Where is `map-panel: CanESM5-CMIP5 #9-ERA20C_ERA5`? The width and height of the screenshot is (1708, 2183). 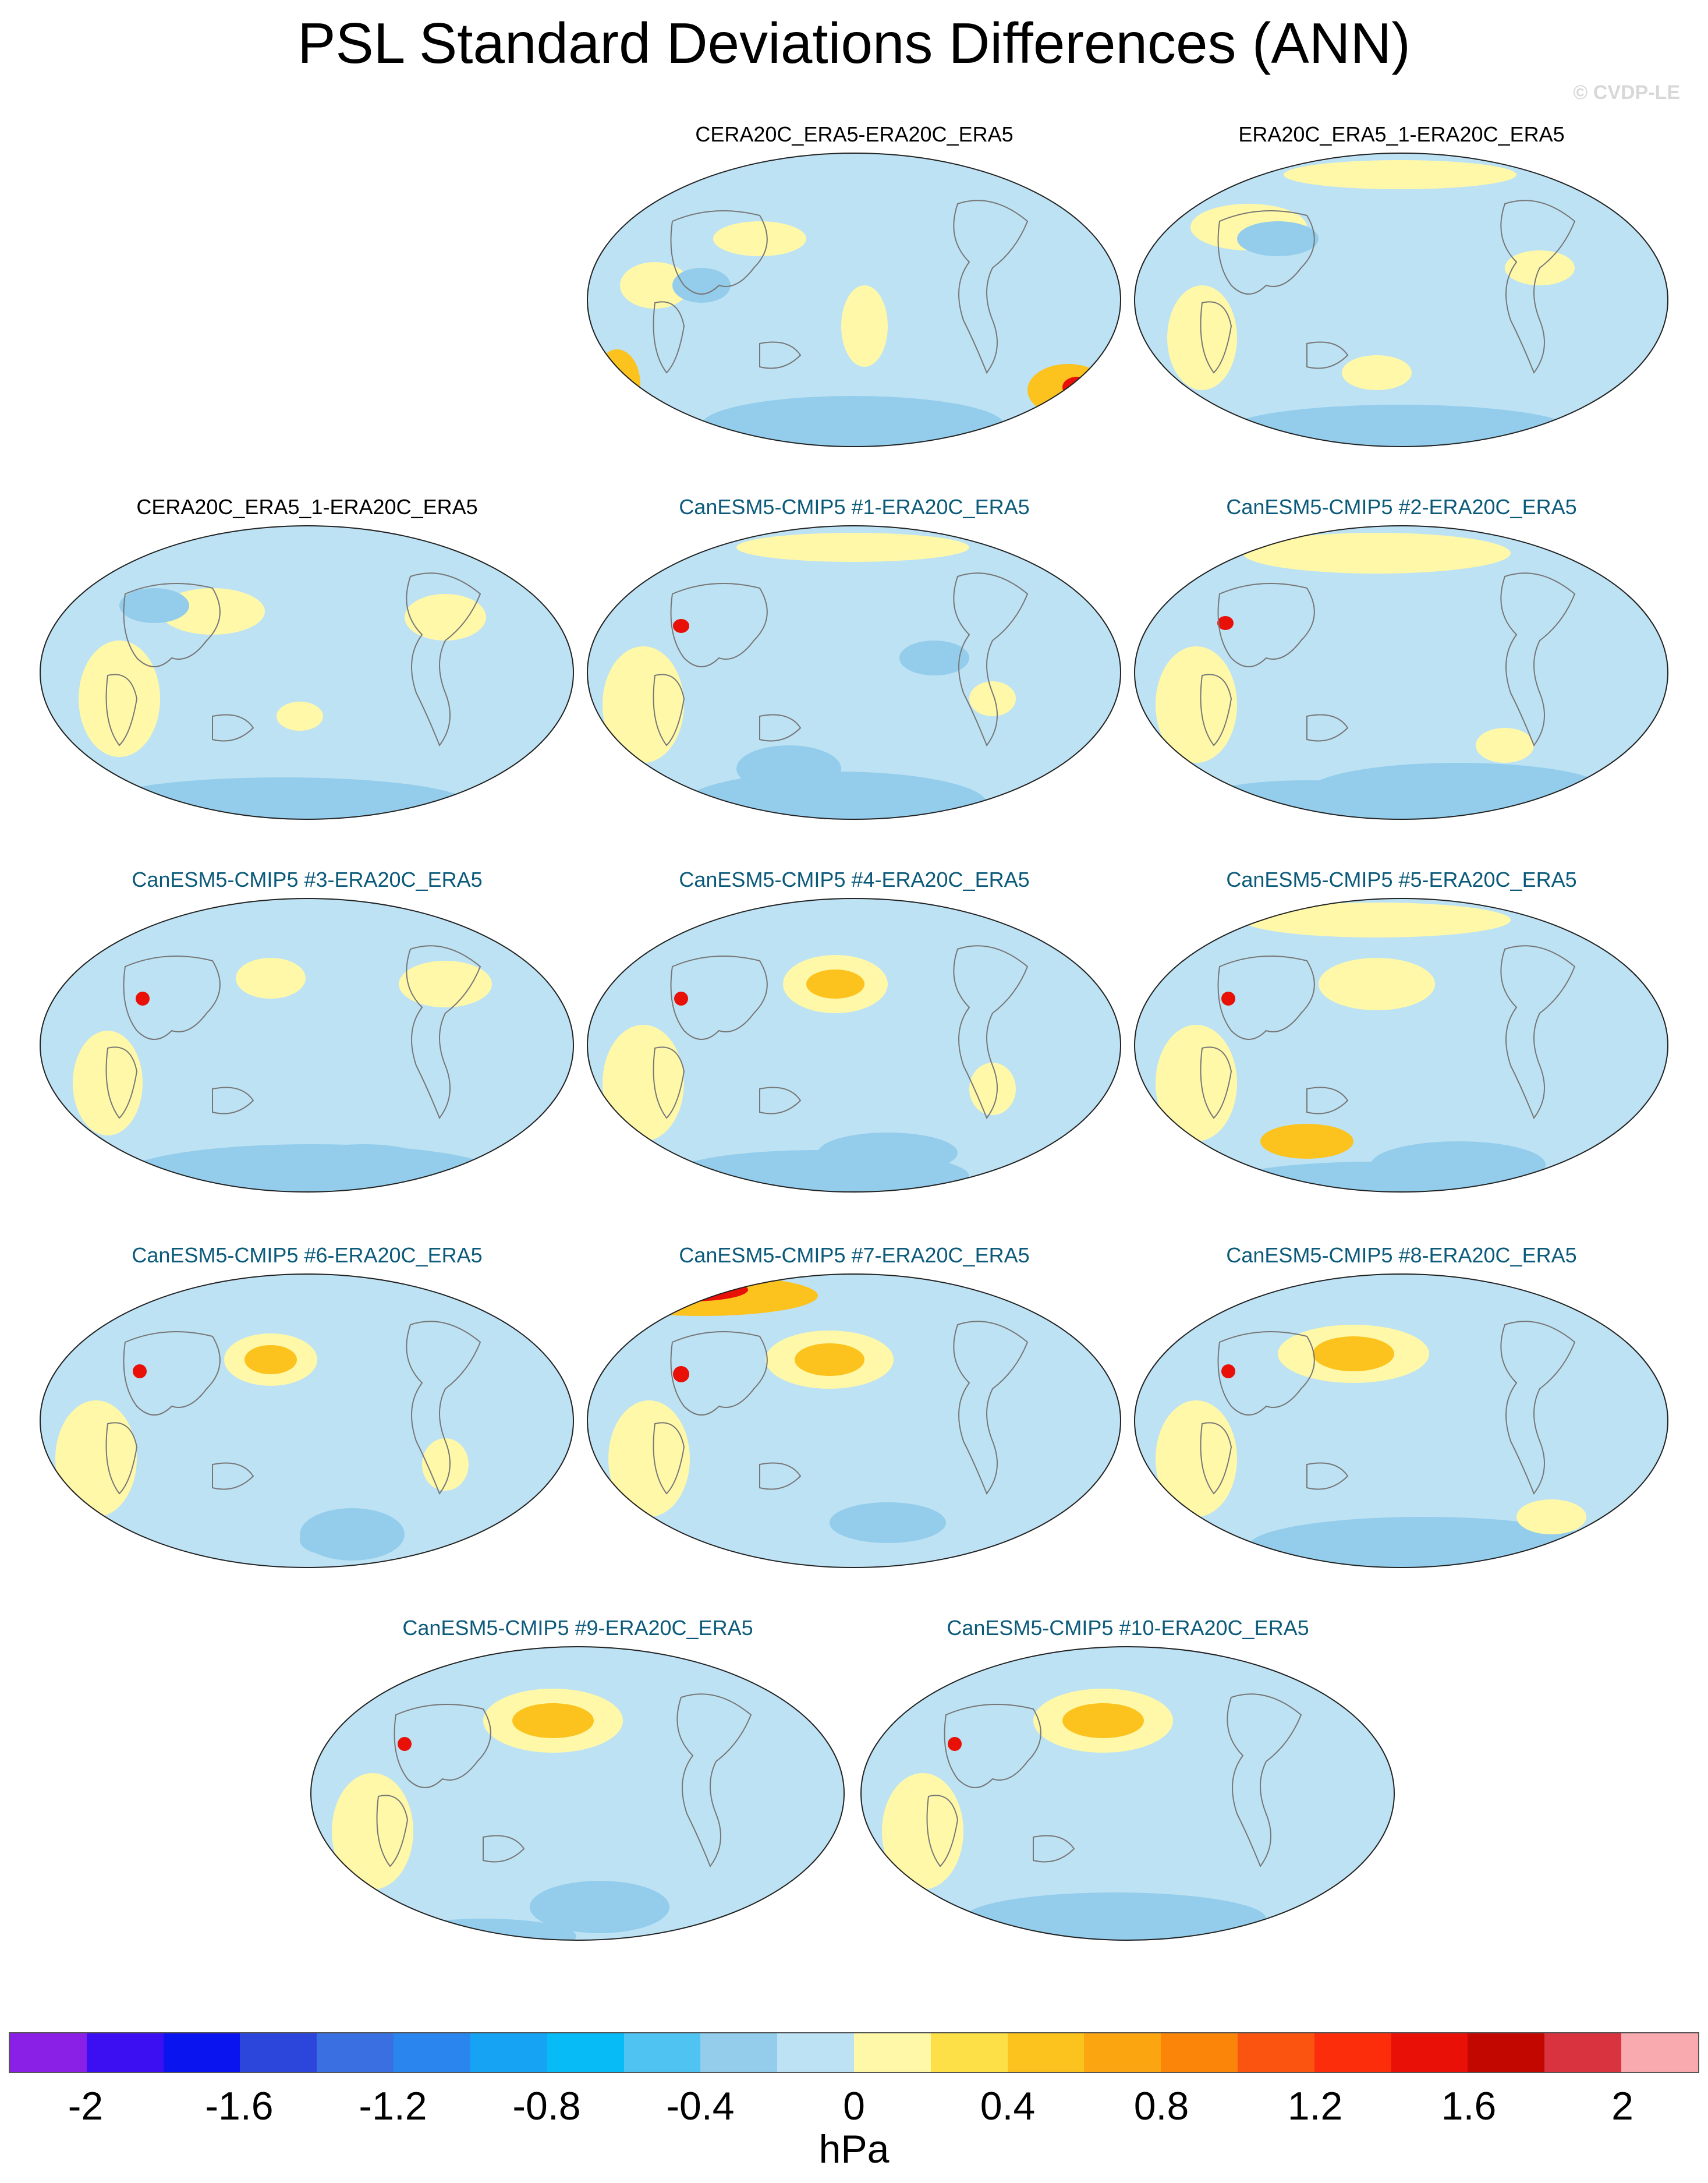 map-panel: CanESM5-CMIP5 #9-ERA20C_ERA5 is located at coordinates (578, 1779).